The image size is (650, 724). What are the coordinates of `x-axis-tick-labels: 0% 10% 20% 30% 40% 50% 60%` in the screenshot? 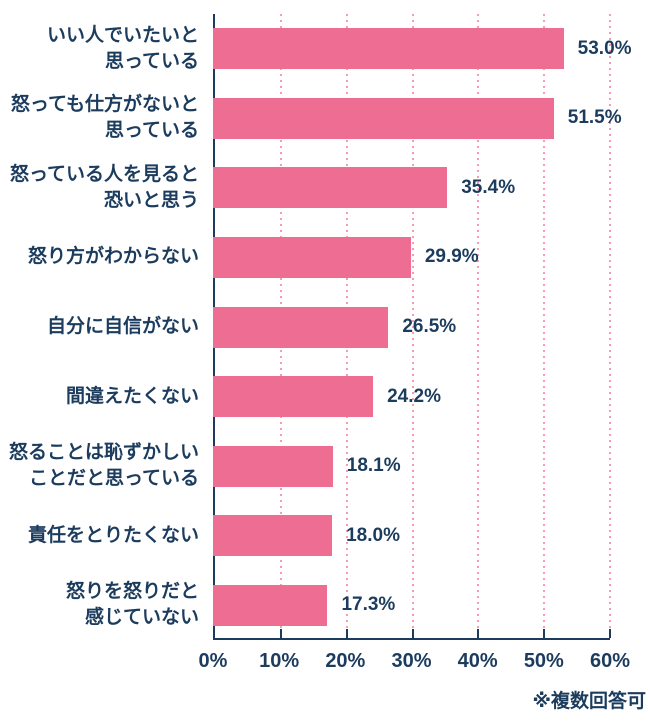 It's located at (414, 663).